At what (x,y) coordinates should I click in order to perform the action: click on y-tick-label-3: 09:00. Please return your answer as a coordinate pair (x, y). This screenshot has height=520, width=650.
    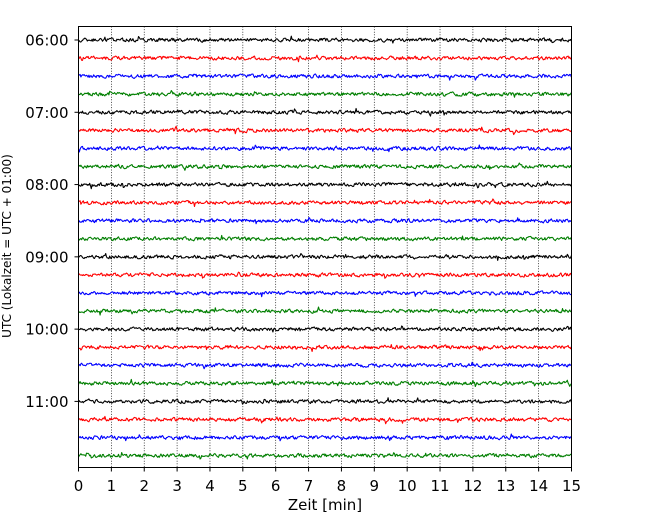
    Looking at the image, I should click on (46, 257).